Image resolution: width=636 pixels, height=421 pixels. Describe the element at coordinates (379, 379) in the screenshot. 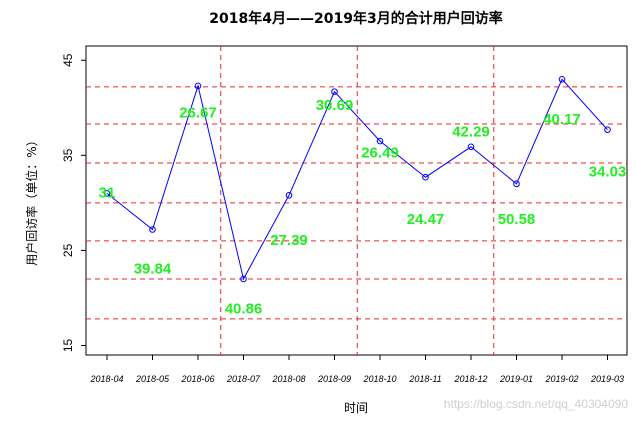

I see `x-tick-label: 2018-10` at that location.